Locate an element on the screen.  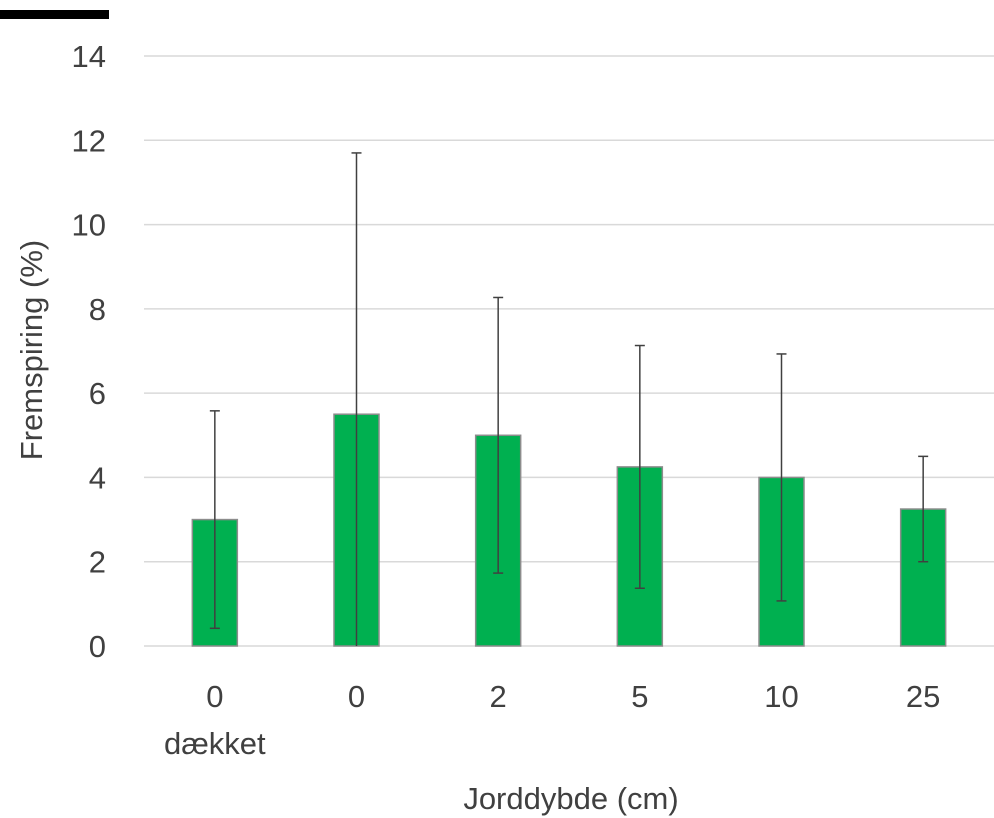
x-tick-sublabel: dækket is located at coordinates (215, 743).